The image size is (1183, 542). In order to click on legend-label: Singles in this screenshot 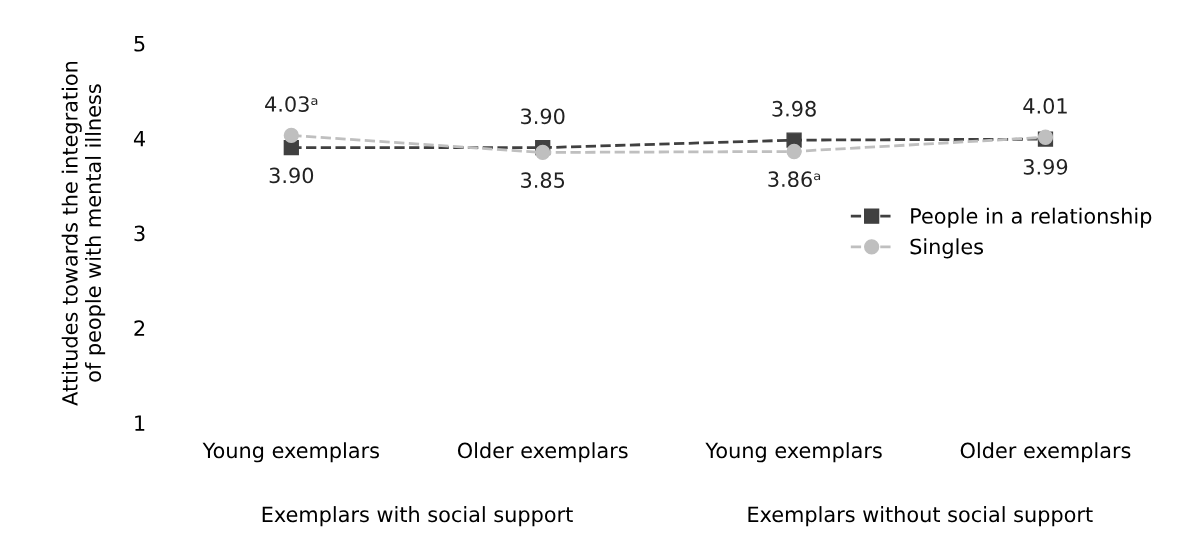, I will do `click(947, 248)`.